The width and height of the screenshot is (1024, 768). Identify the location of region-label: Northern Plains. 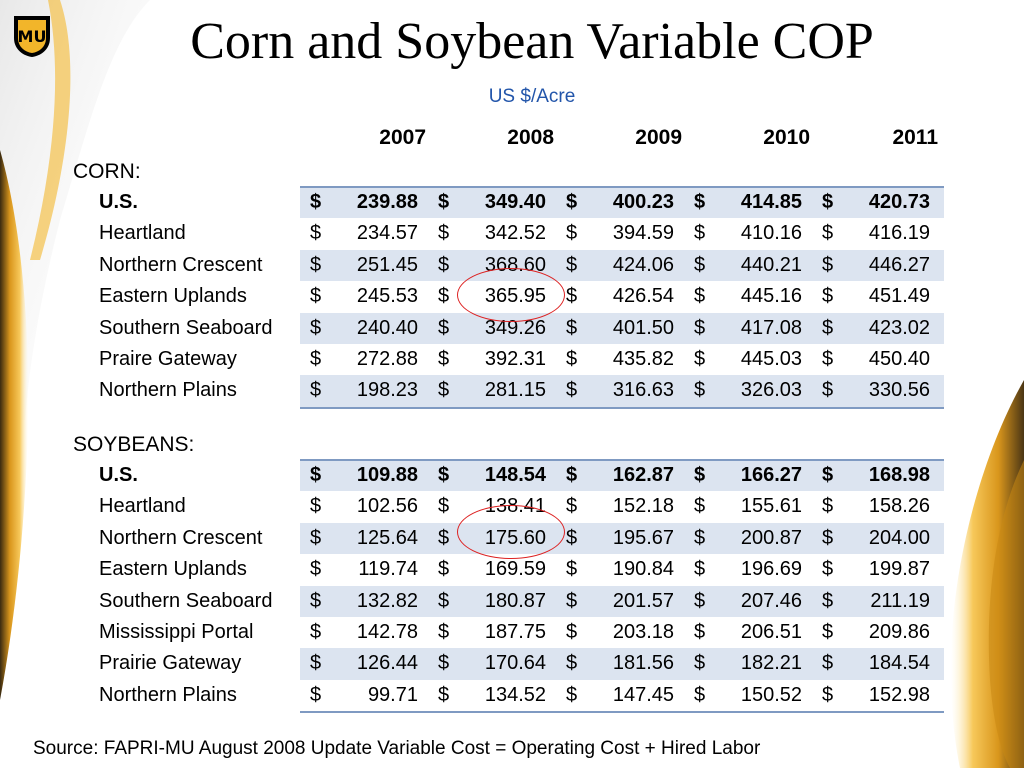
(168, 390).